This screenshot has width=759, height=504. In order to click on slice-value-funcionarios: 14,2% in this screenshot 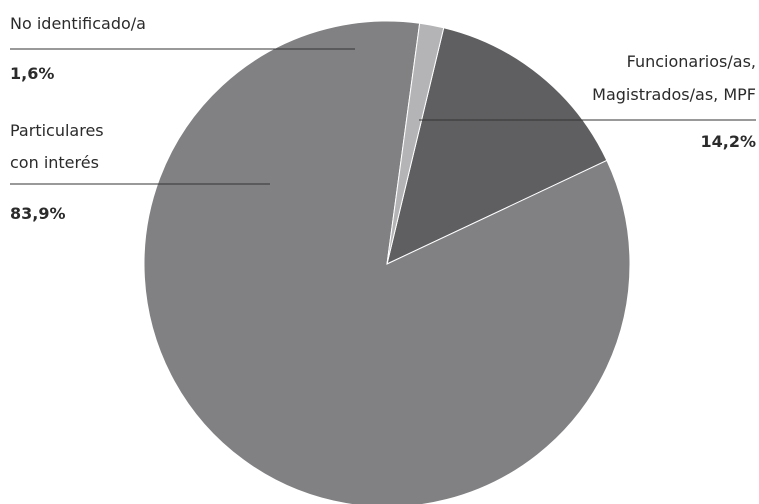, I will do `click(728, 141)`.